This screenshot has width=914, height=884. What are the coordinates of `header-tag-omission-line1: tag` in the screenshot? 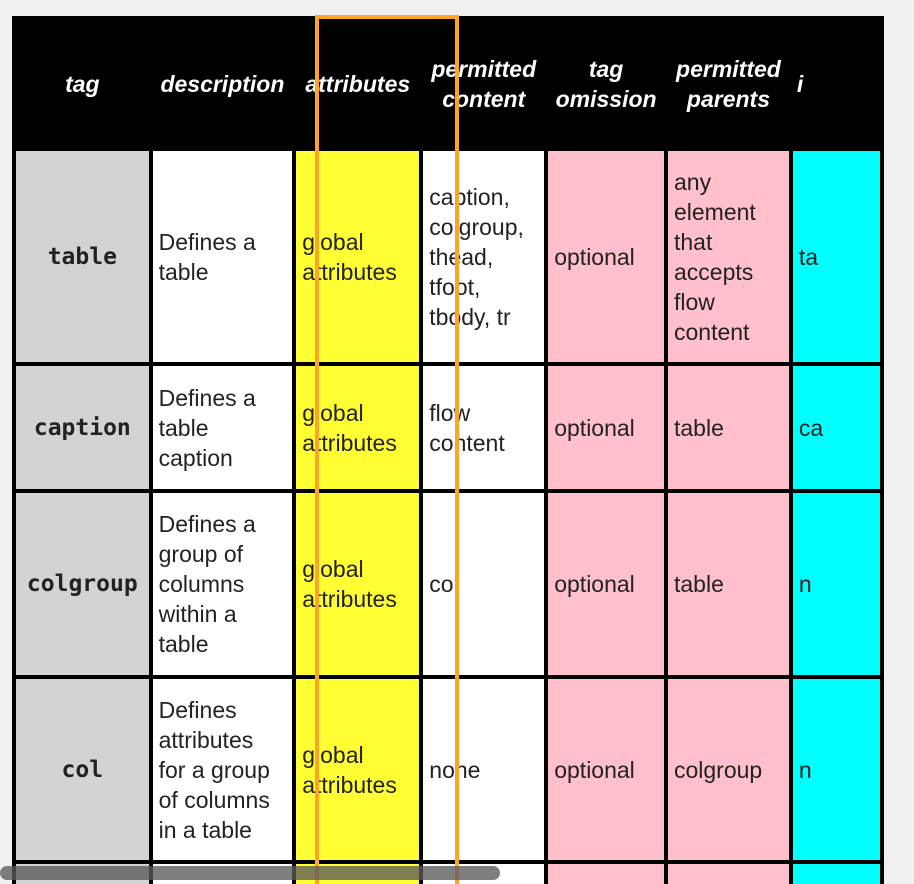 It's located at (606, 68).